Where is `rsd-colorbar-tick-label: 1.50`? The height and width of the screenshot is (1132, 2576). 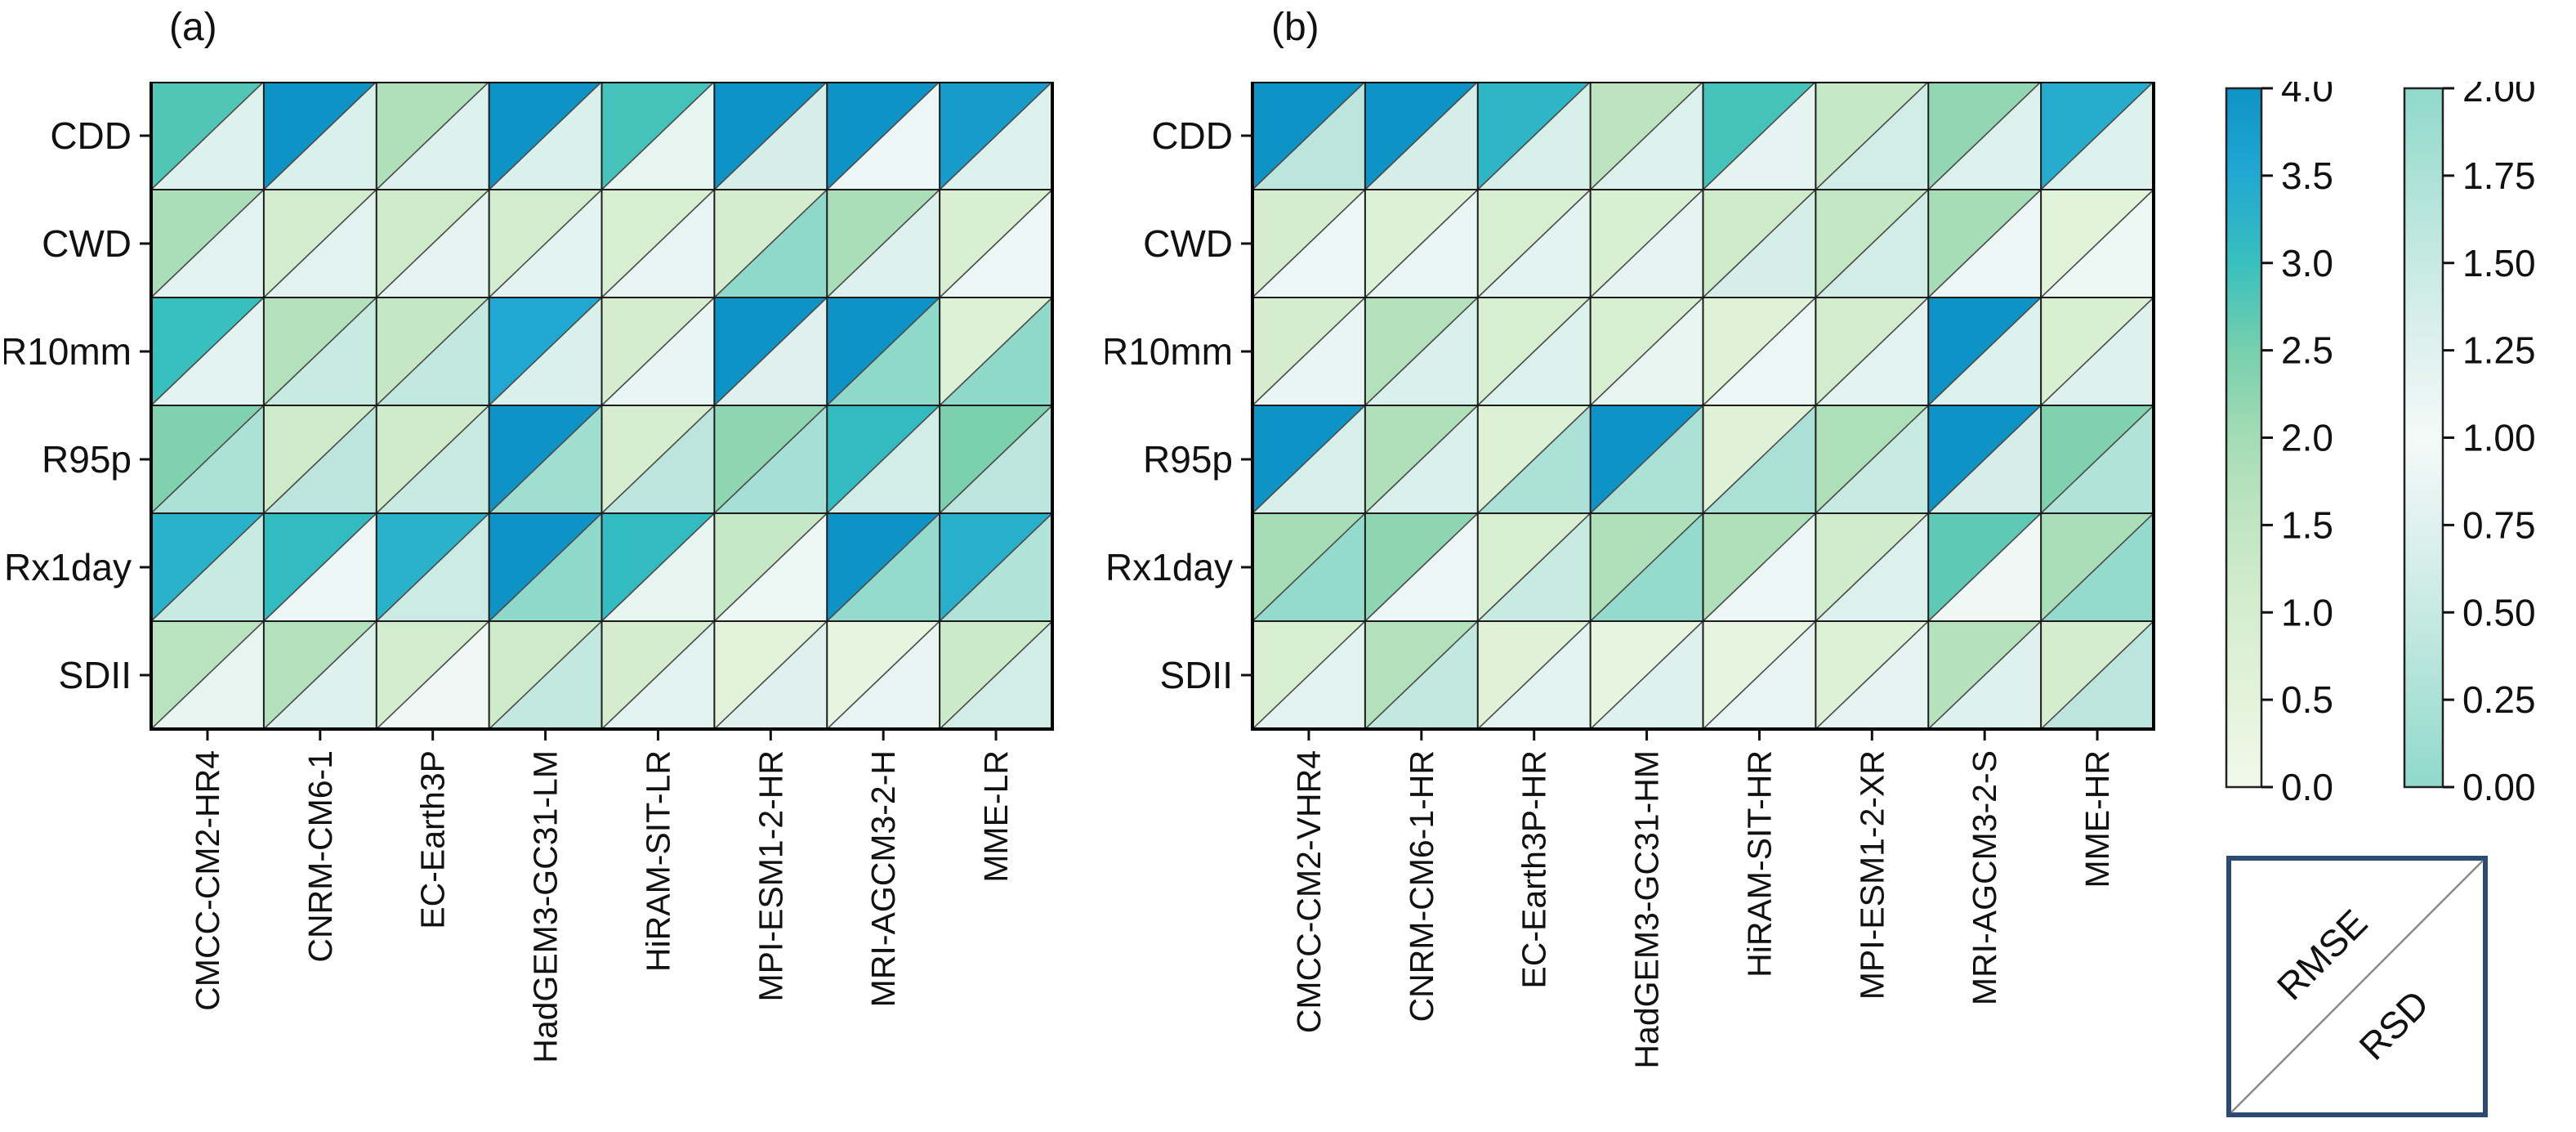 rsd-colorbar-tick-label: 1.50 is located at coordinates (2499, 263).